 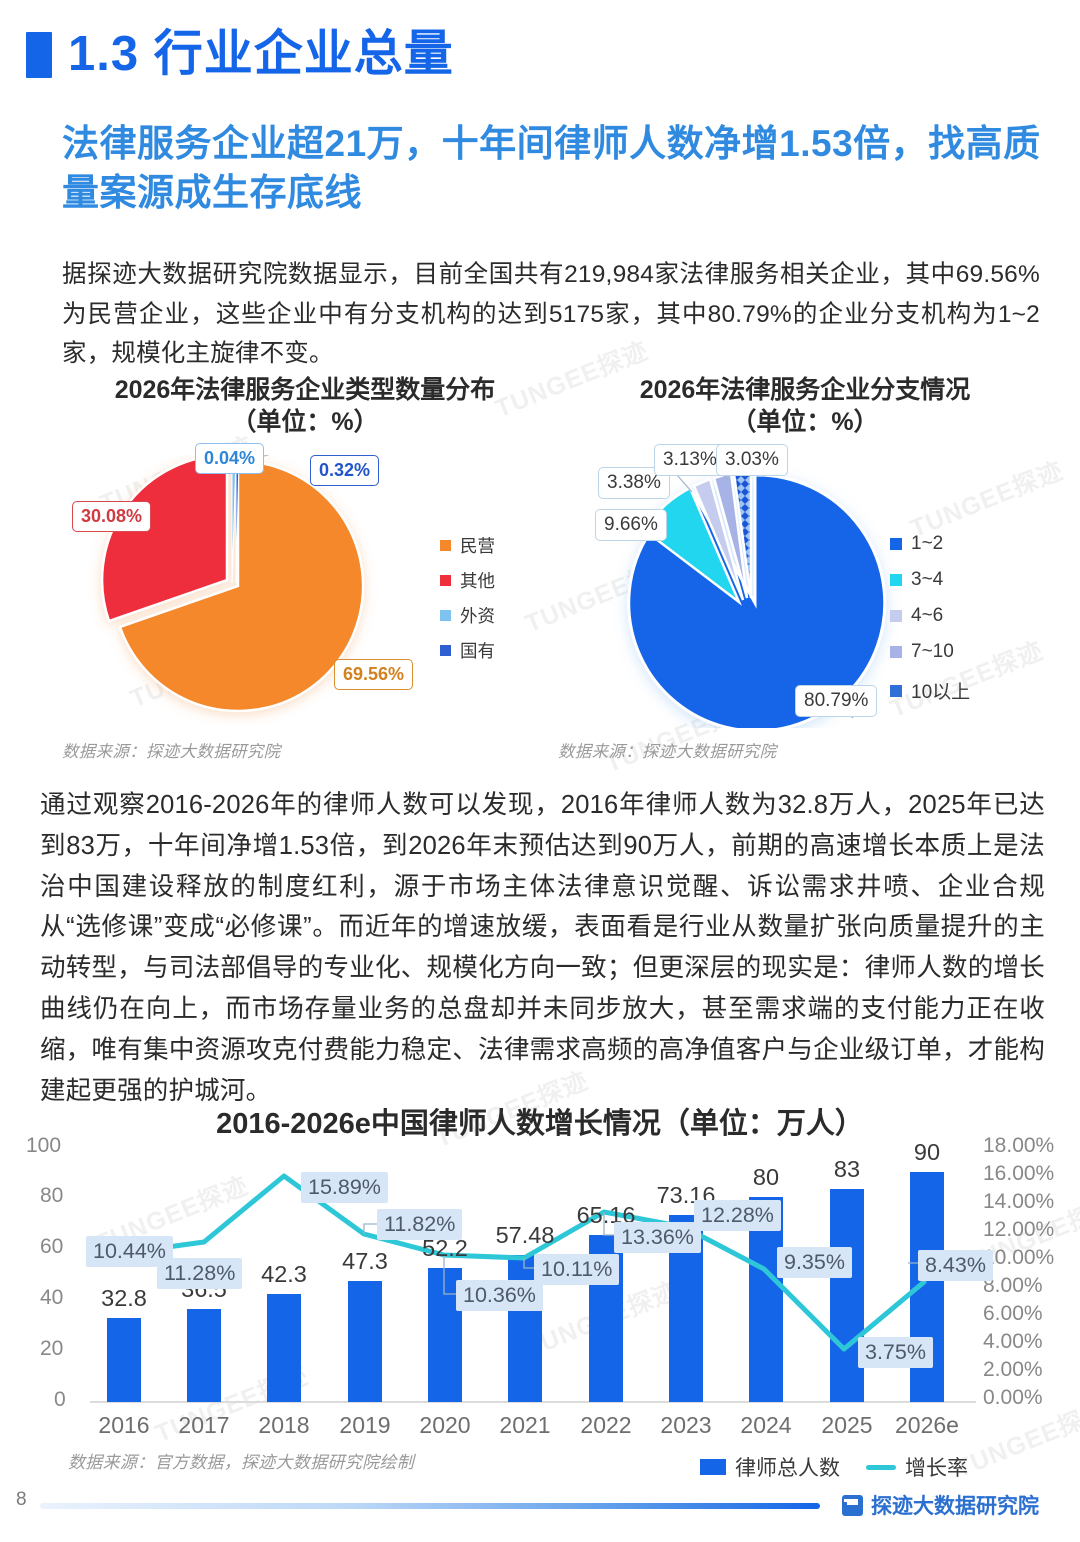 What do you see at coordinates (805, 406) in the screenshot?
I see `pie2-title: 2026年法律服务企业分支情况 （单位：%）` at bounding box center [805, 406].